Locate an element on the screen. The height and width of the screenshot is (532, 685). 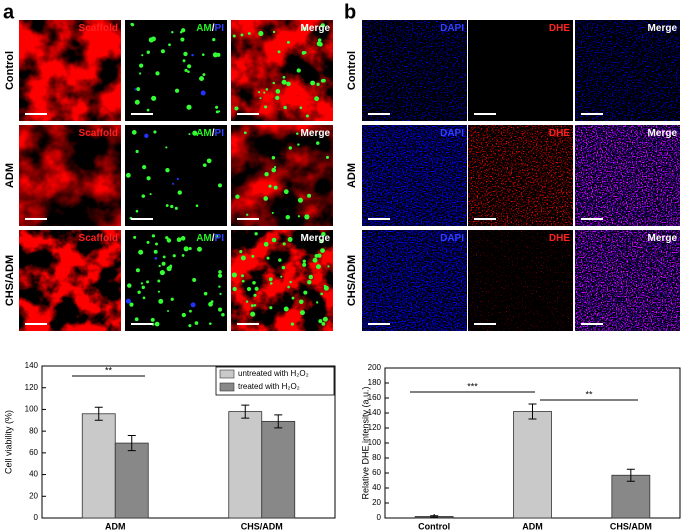
y-tick-label: 100 is located at coordinates (375, 442).